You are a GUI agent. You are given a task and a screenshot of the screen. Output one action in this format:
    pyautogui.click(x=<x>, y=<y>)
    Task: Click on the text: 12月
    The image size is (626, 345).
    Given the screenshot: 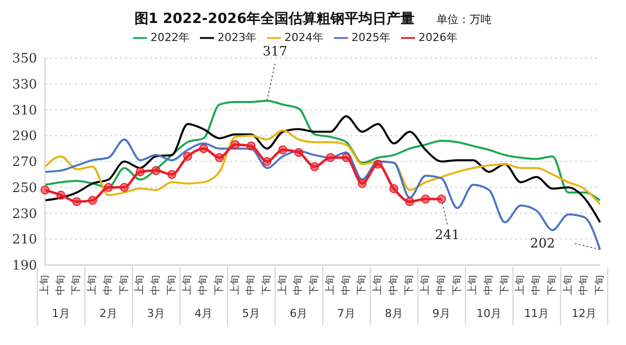 What is the action you would take?
    pyautogui.click(x=584, y=313)
    